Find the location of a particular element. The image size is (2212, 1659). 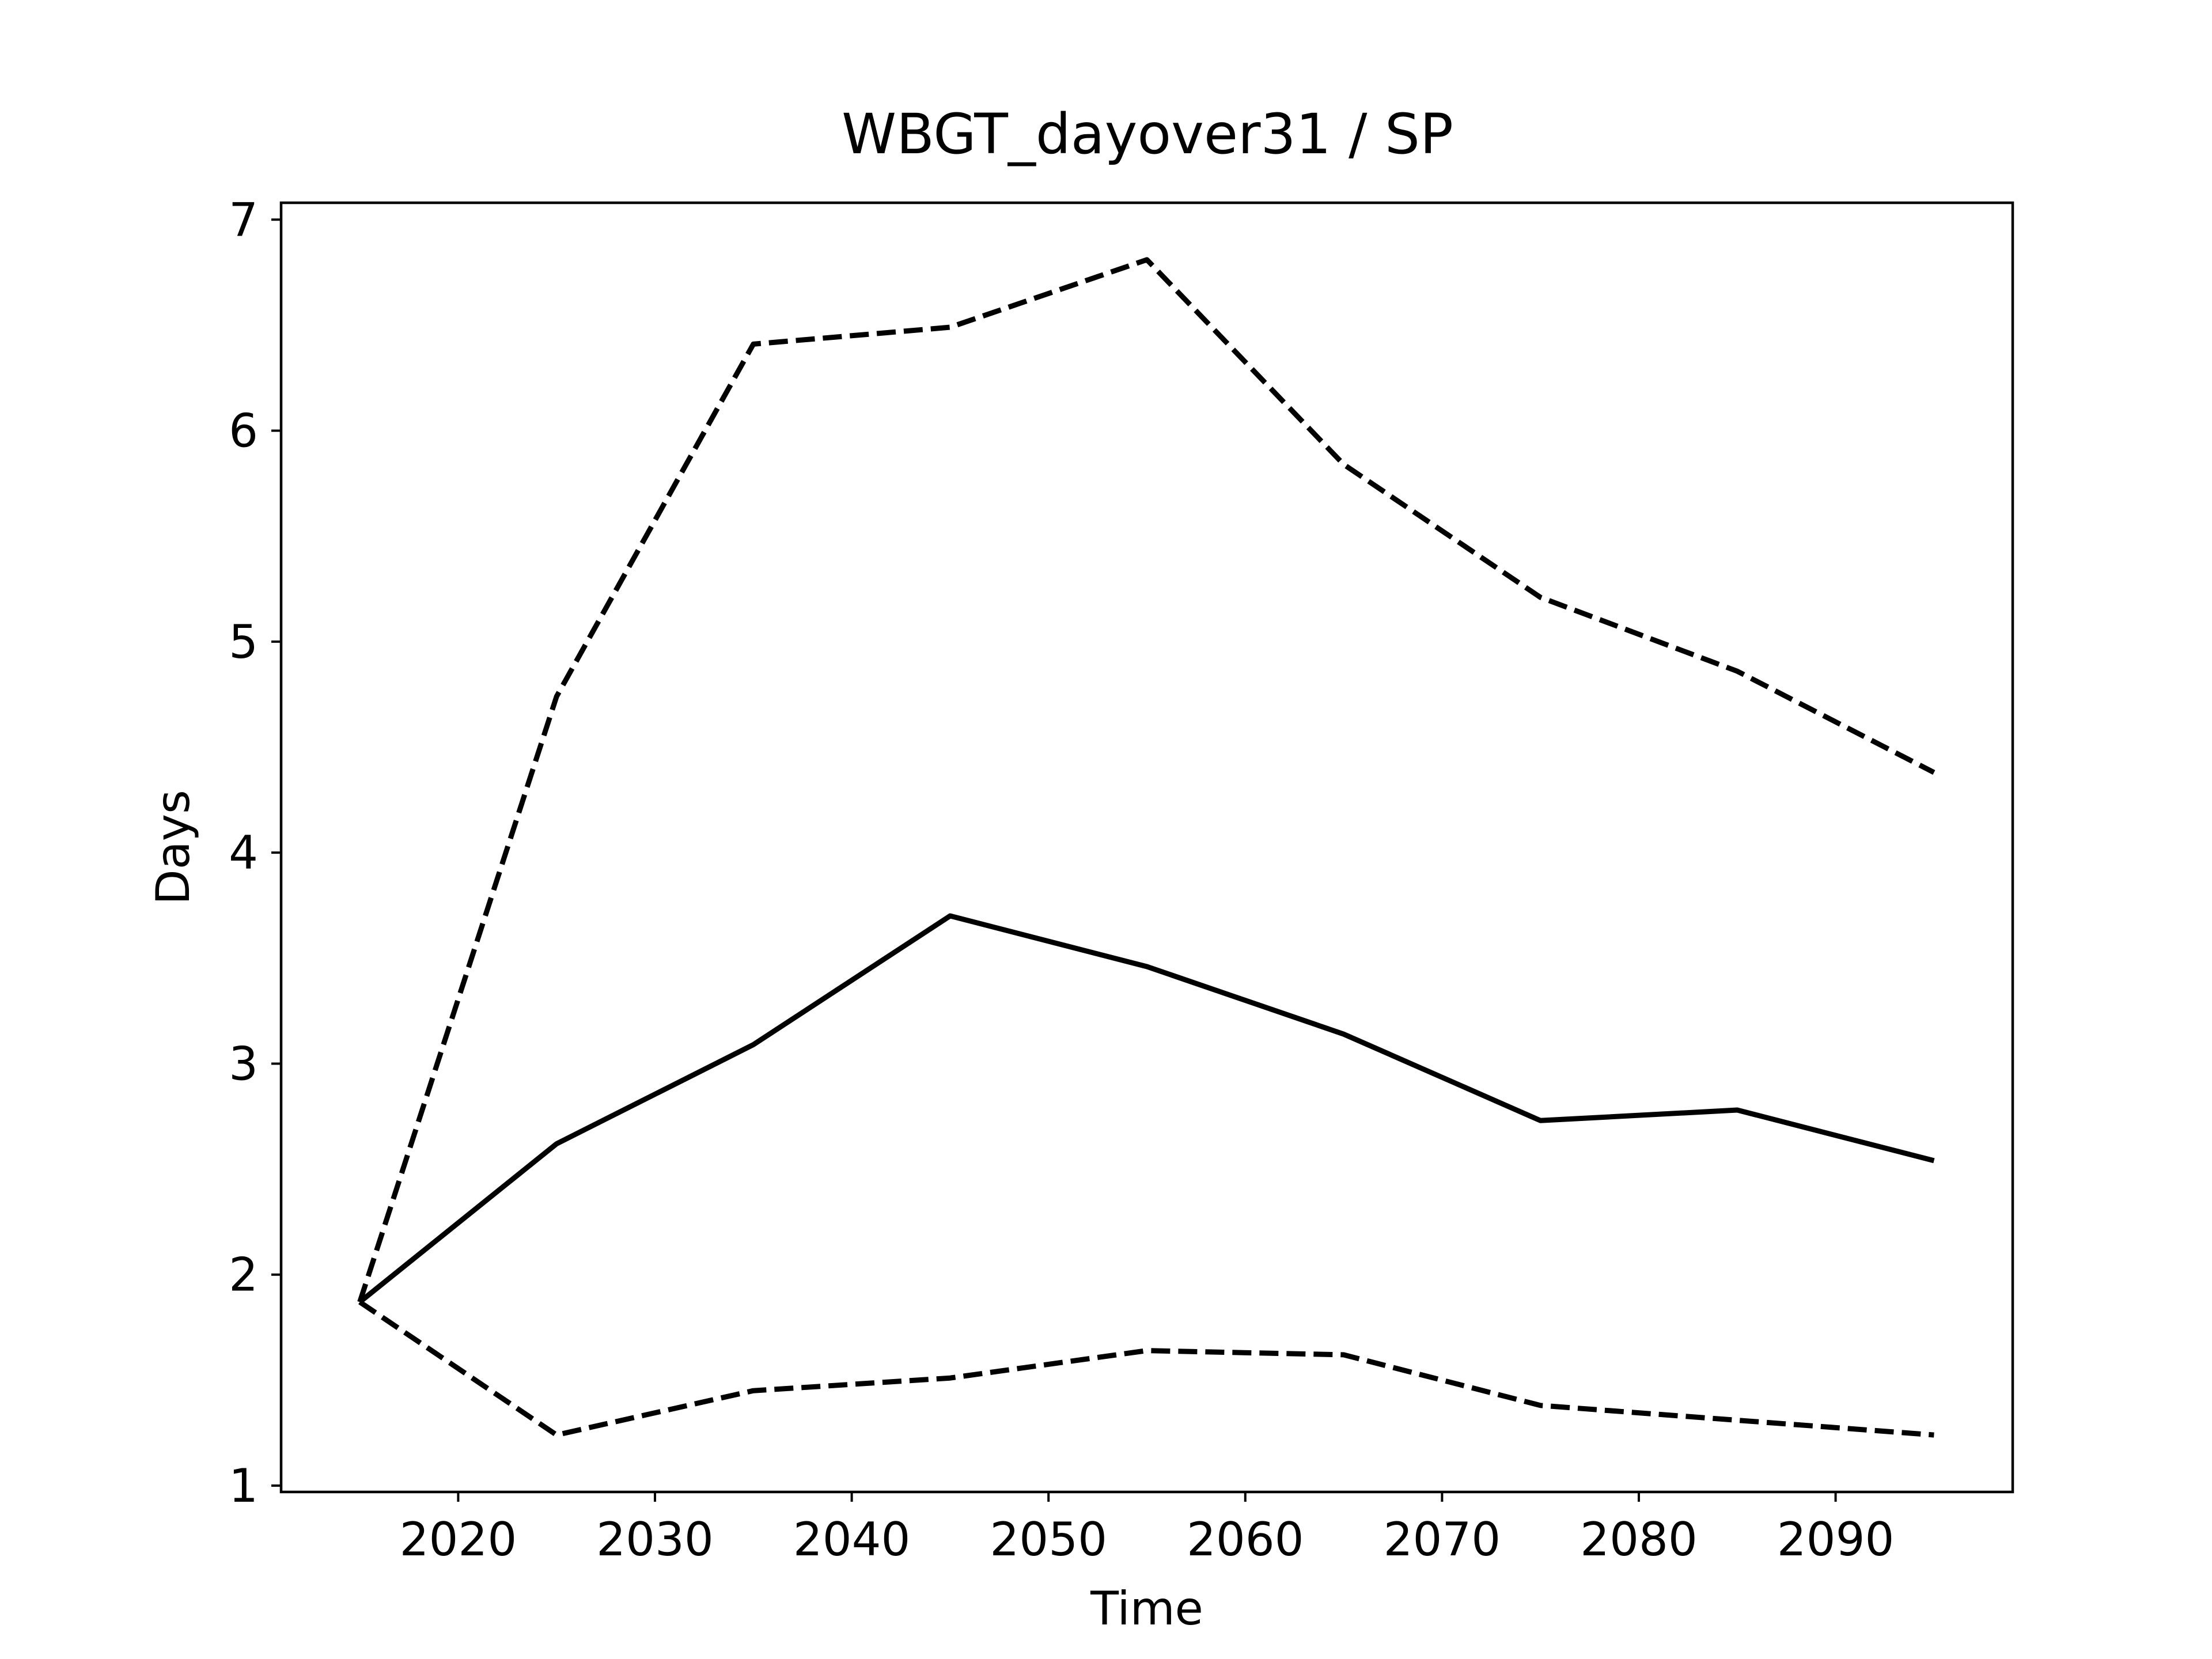

x-tick-label: 2030 is located at coordinates (655, 1539).